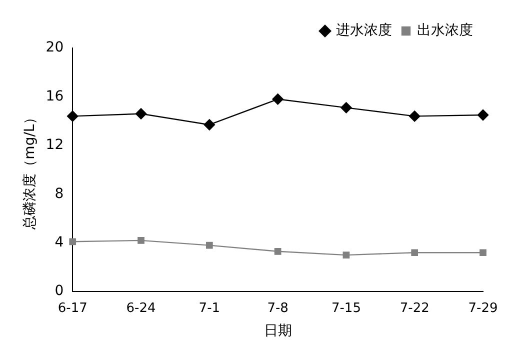  What do you see at coordinates (30, 170) in the screenshot?
I see `y-axis-title: 总磷浓度（mg/L）` at bounding box center [30, 170].